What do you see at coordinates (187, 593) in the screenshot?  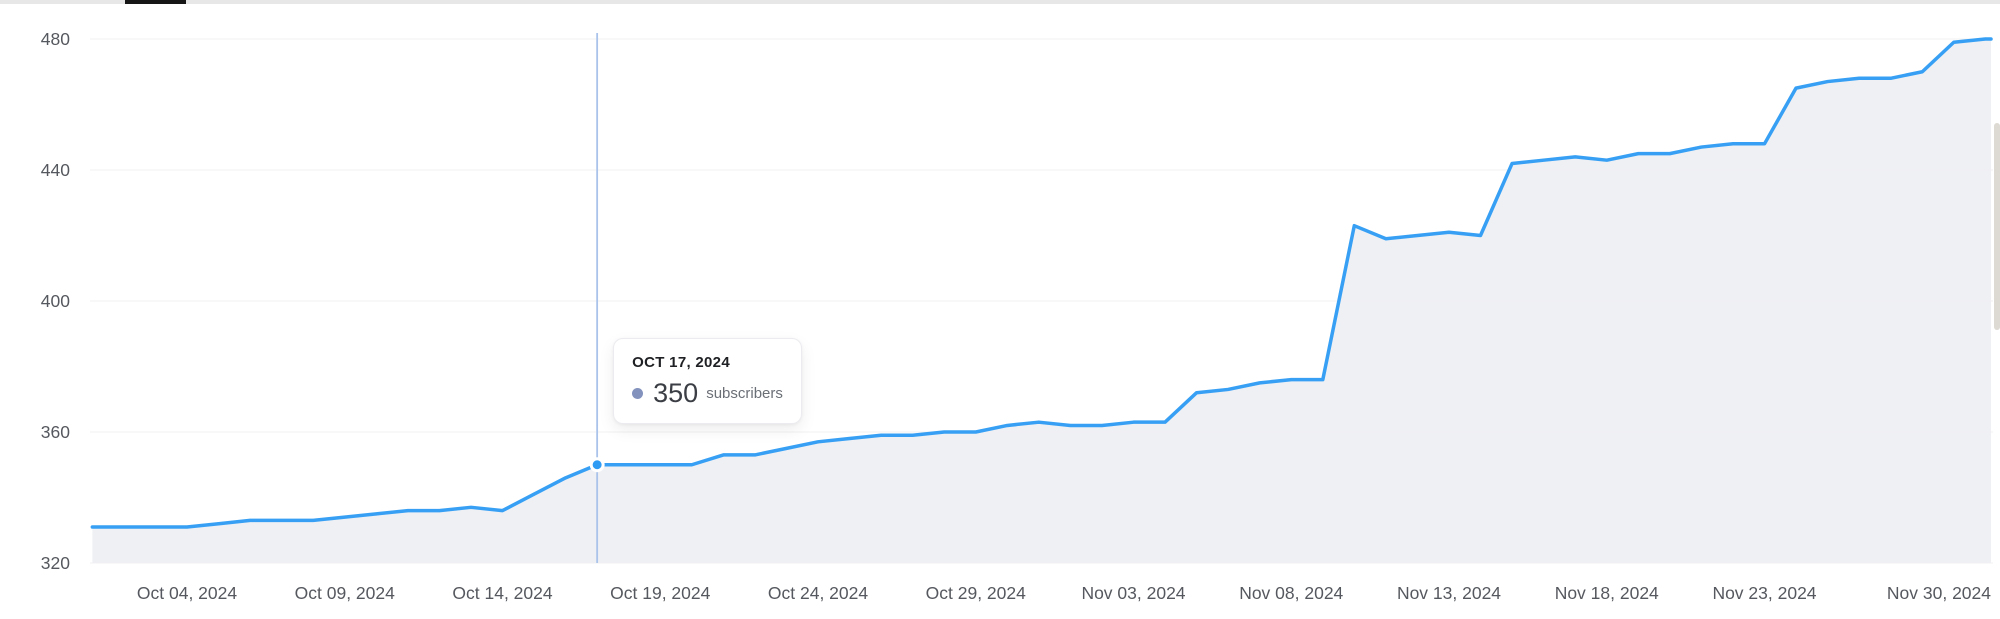 I see `x-tick-label: Oct 04, 2024` at bounding box center [187, 593].